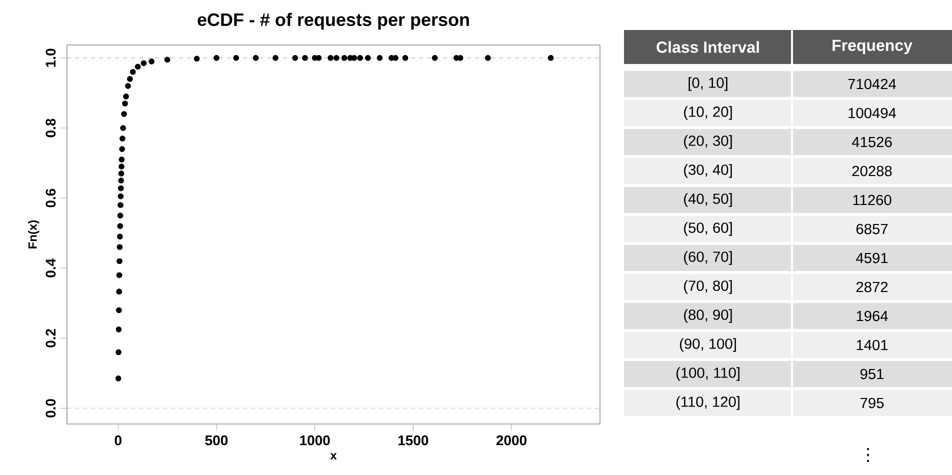  Describe the element at coordinates (872, 171) in the screenshot. I see `data-label: 20288` at that location.